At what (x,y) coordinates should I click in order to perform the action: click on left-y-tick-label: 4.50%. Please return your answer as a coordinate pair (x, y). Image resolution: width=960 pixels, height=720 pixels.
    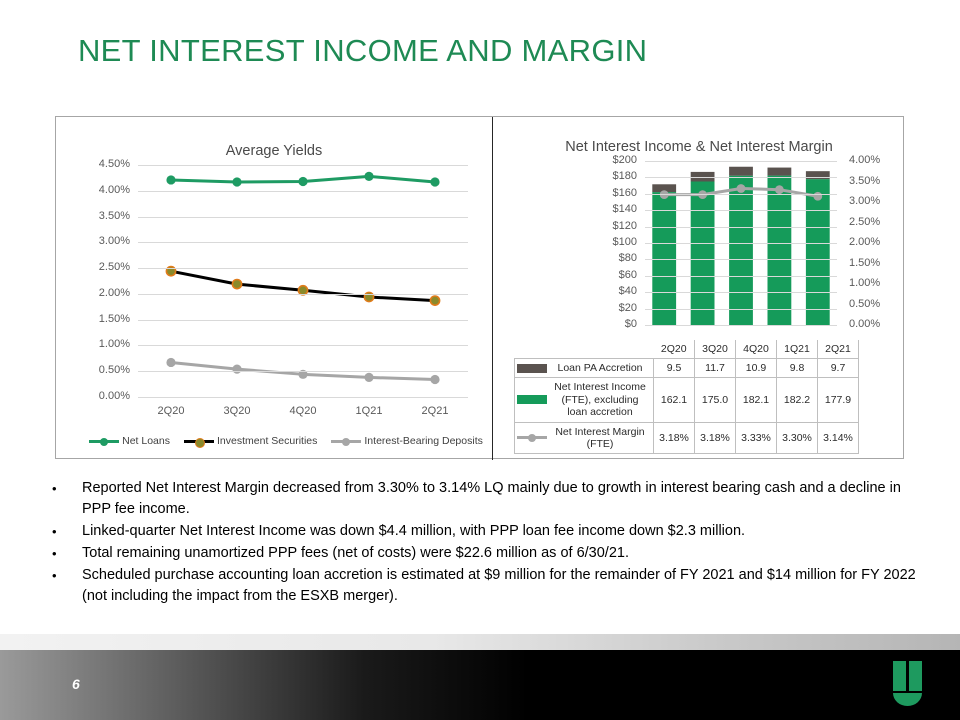
    Looking at the image, I should click on (114, 164).